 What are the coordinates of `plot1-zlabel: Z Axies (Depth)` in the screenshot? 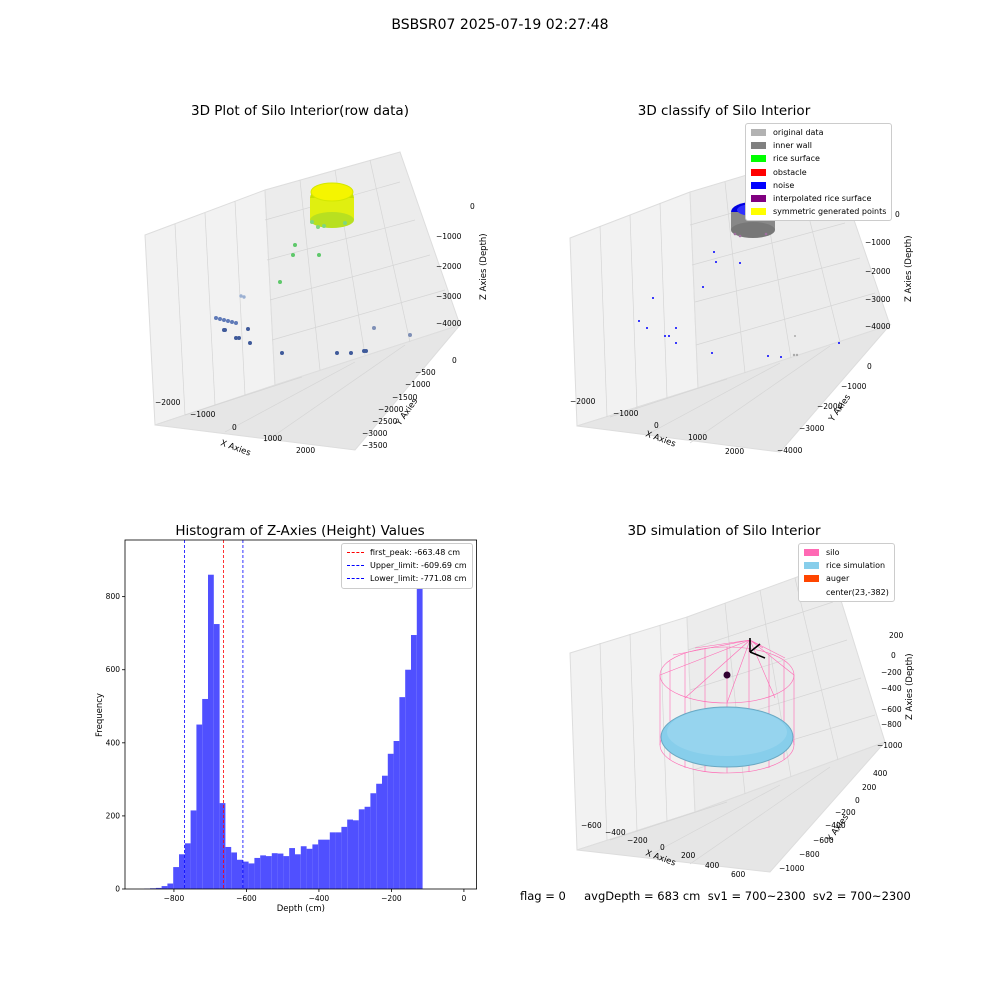 It's located at (484, 266).